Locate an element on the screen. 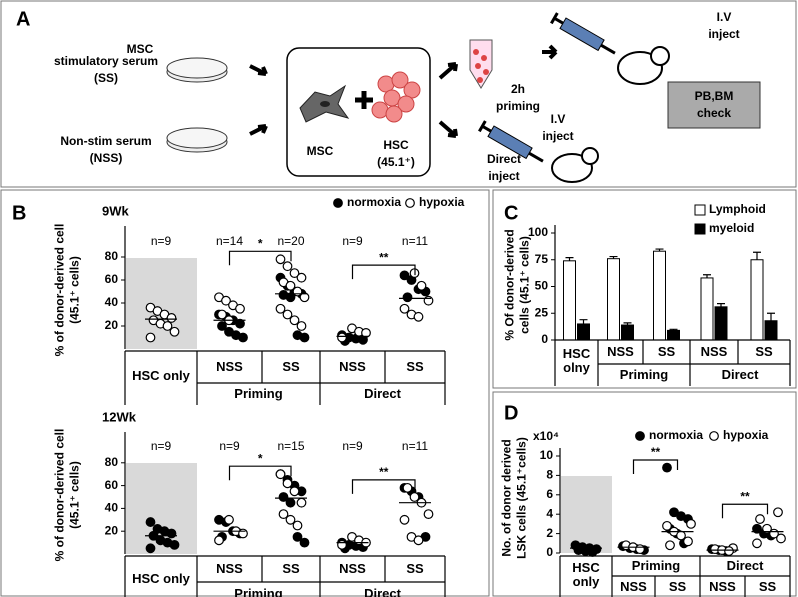 Image resolution: width=798 pixels, height=597 pixels. panel-label: B is located at coordinates (19, 213).